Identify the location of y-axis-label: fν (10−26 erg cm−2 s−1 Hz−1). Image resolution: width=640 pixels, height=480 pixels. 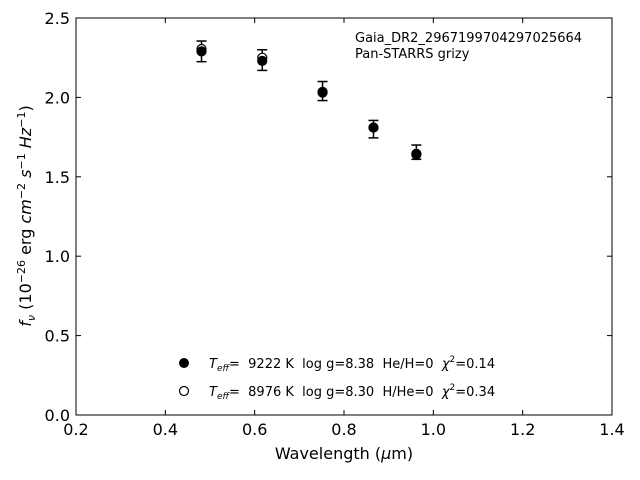
(26, 215).